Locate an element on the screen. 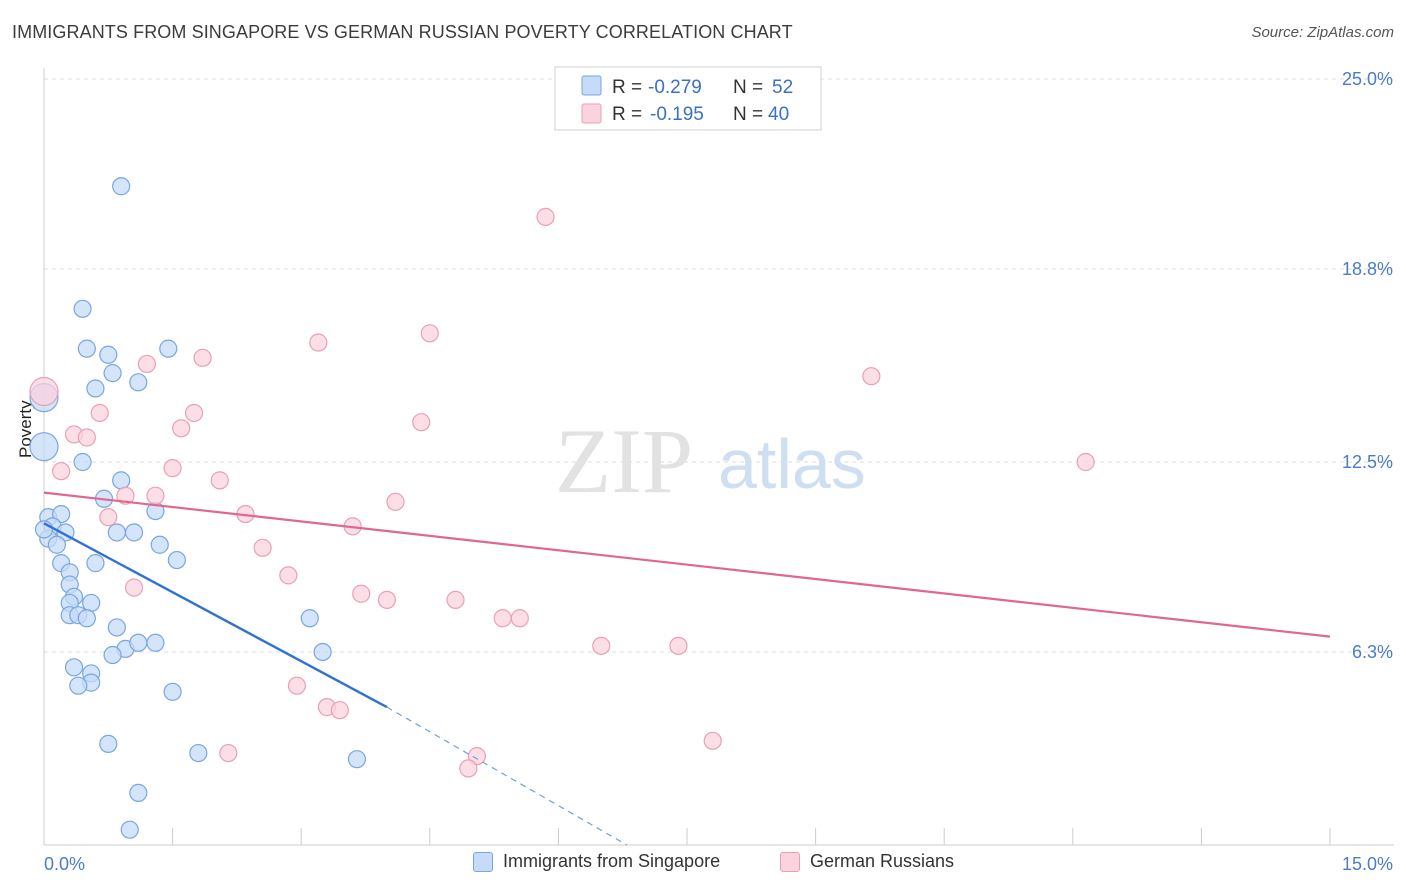 This screenshot has height=892, width=1406. watermark-atlas: atlas is located at coordinates (792, 464).